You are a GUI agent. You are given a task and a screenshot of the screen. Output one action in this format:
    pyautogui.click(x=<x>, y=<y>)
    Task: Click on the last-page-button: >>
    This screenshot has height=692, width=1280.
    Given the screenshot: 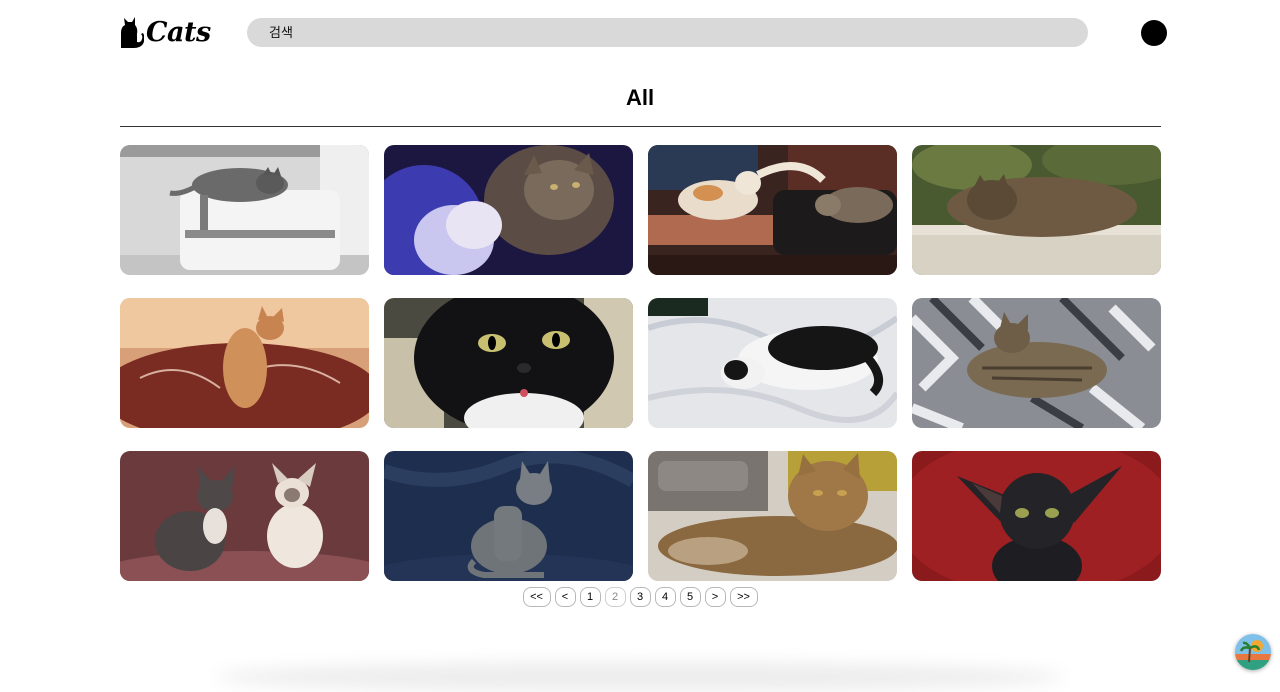 What is the action you would take?
    pyautogui.click(x=743, y=597)
    